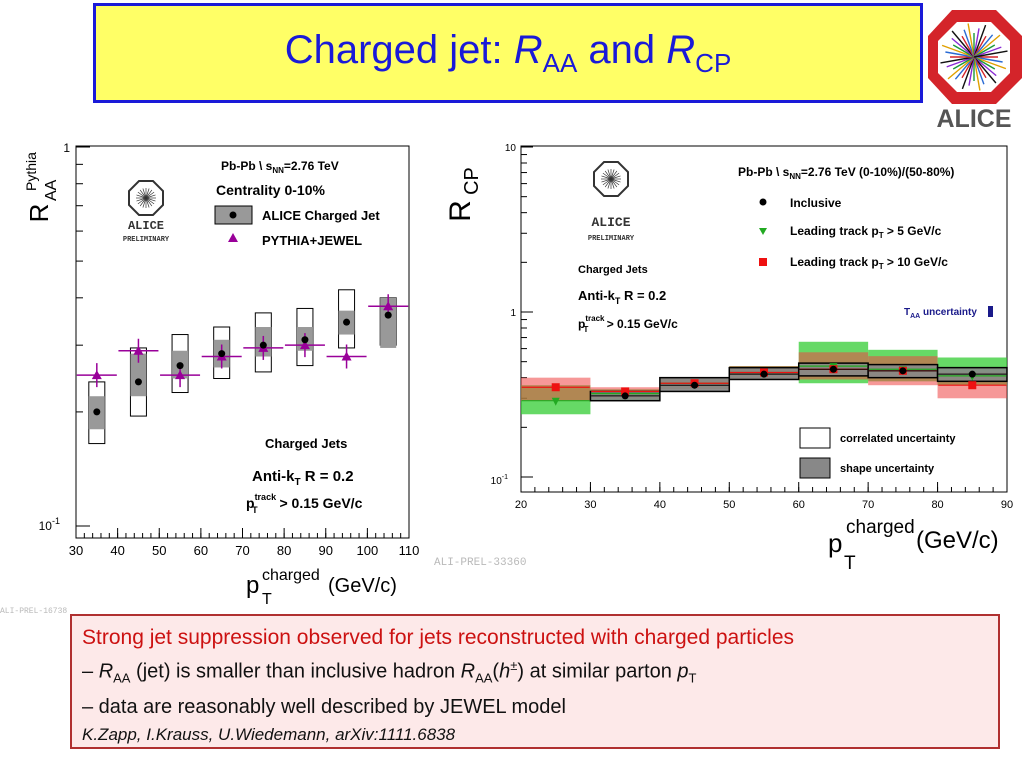  Describe the element at coordinates (887, 469) in the screenshot. I see `svg-text: shape uncertainty` at that location.